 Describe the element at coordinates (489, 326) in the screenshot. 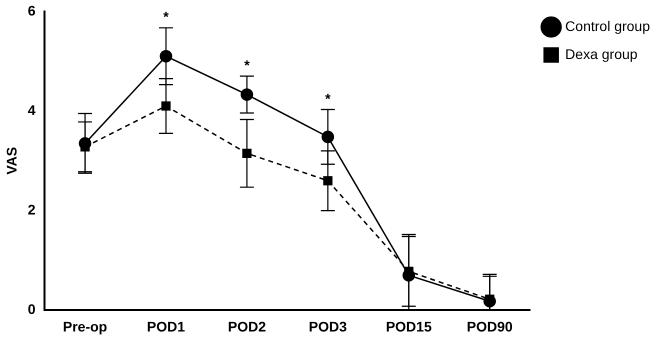

I see `x-tick-label: POD90` at that location.